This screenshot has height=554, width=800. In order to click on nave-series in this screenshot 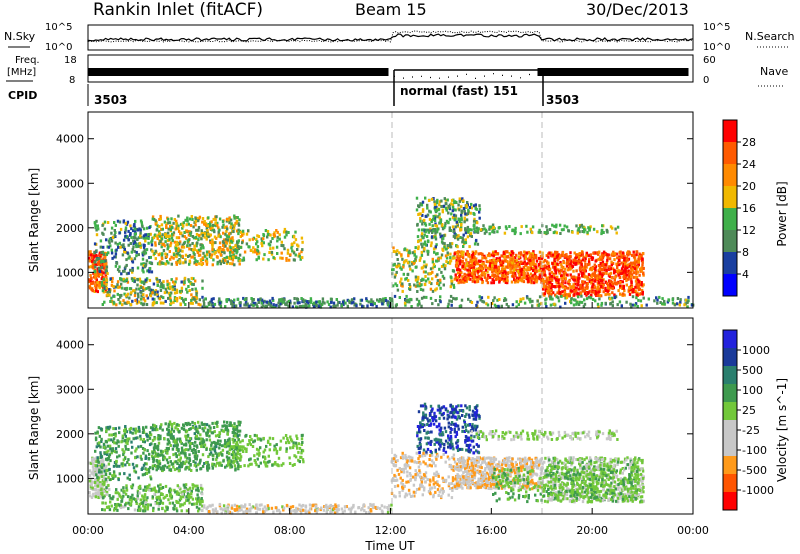, I will do `click(462, 76)`.